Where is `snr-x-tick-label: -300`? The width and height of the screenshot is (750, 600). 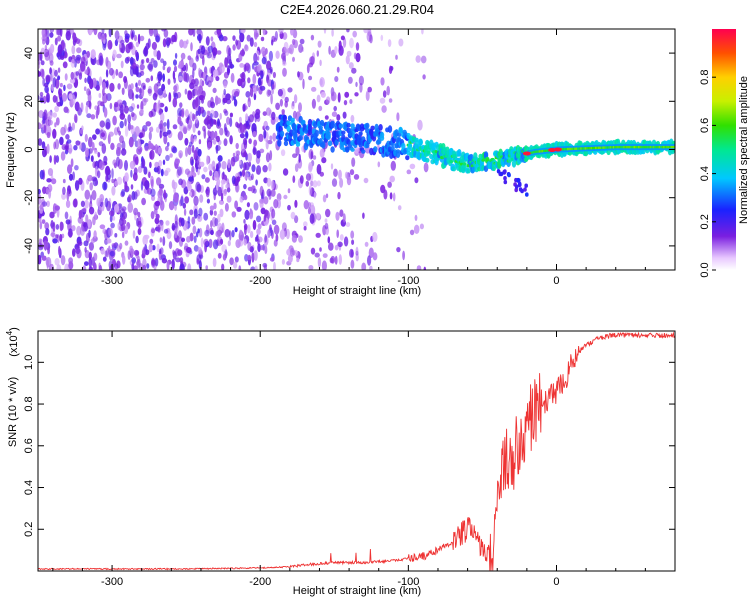
snr-x-tick-label: -300 is located at coordinates (112, 582).